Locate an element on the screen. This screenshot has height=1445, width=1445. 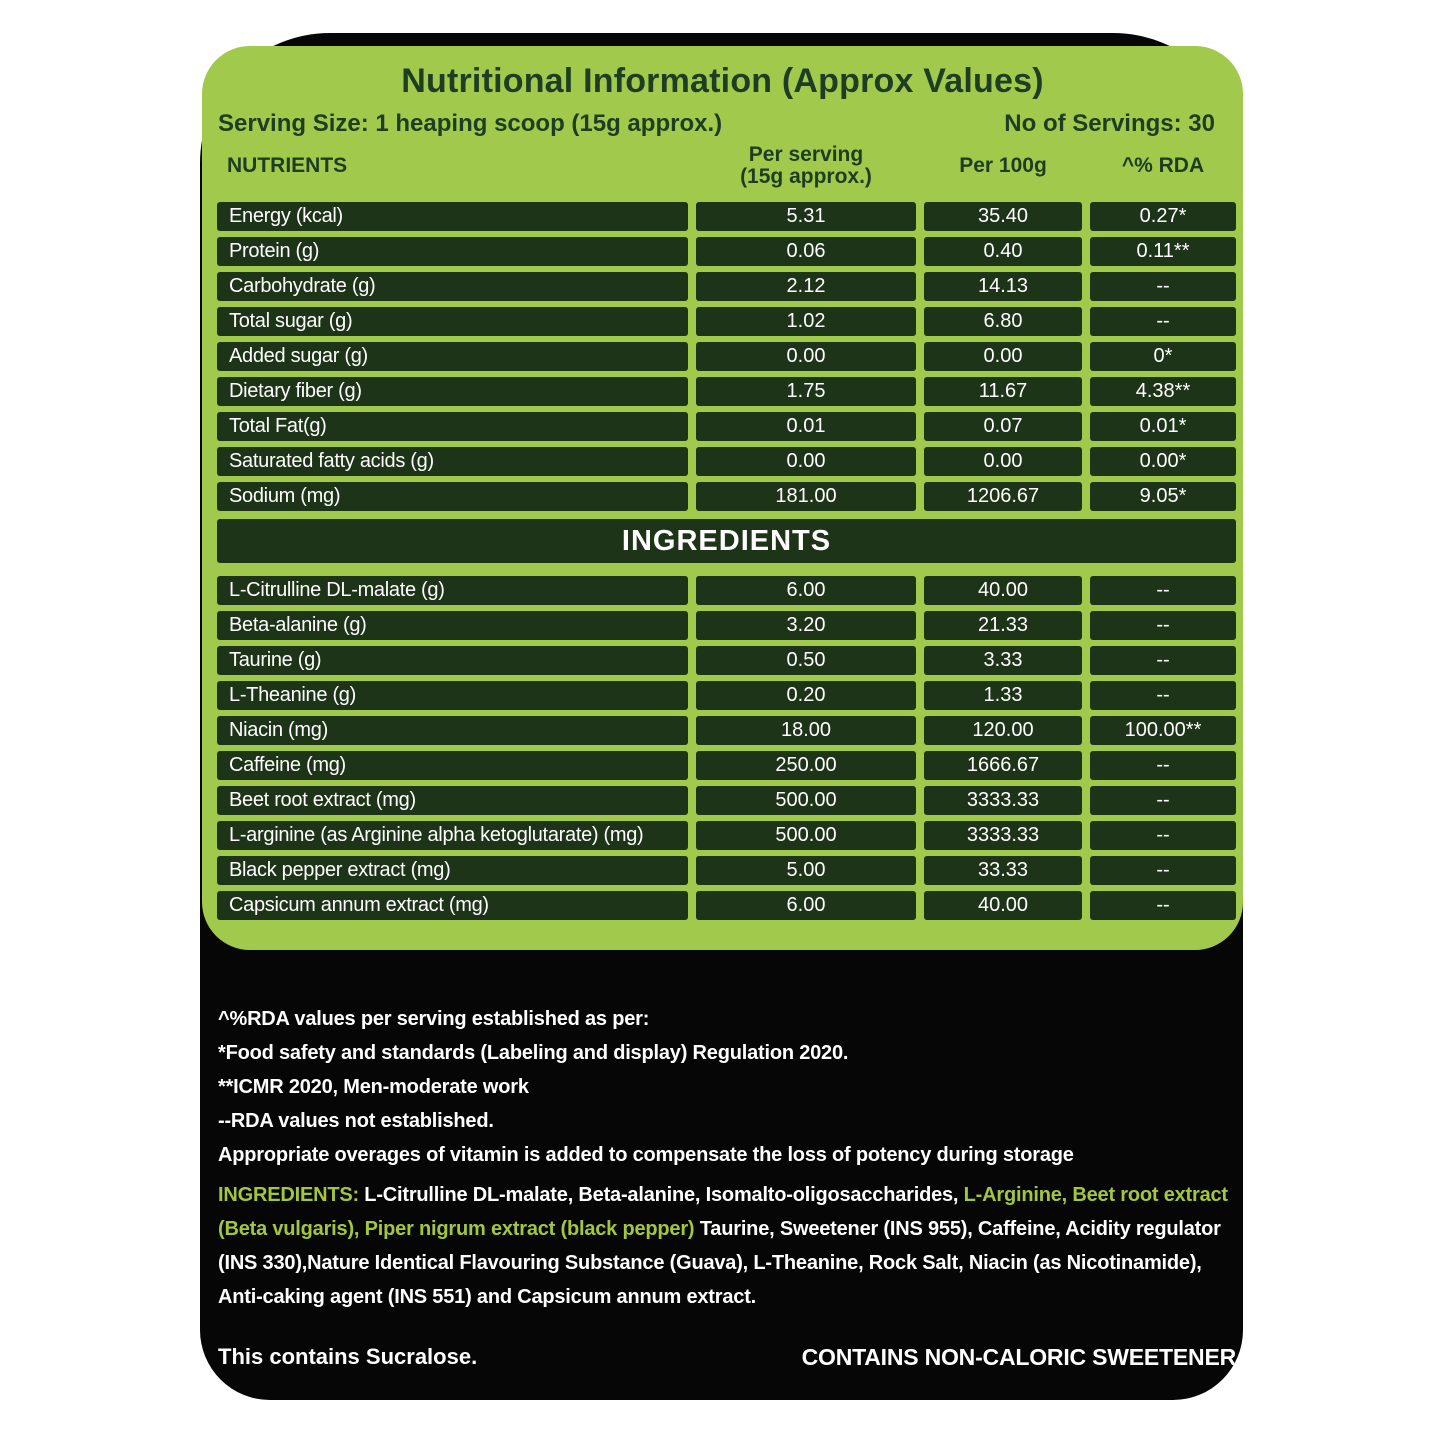
header-nutrients: NUTRIENTS is located at coordinates (287, 165).